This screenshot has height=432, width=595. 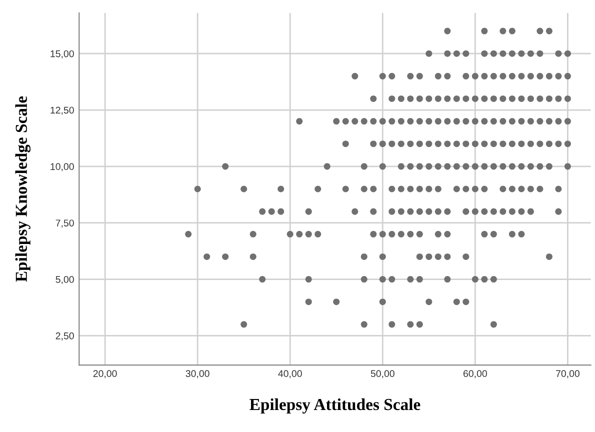 I want to click on x-tick-label: 60,00, so click(x=475, y=374).